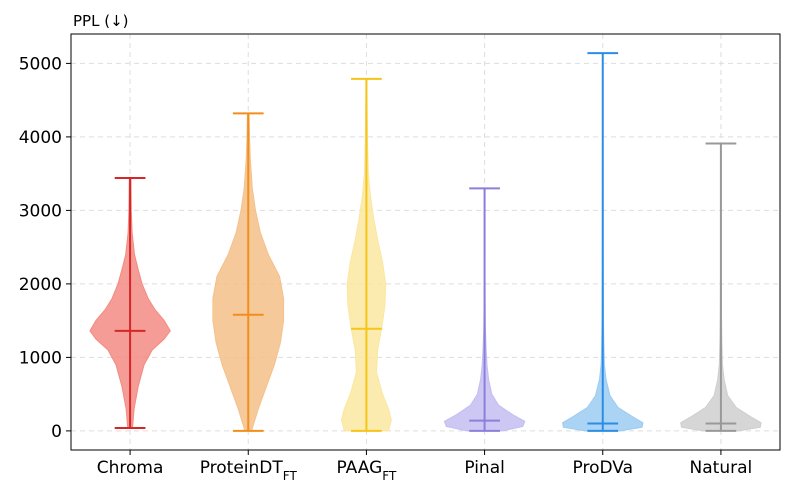 The width and height of the screenshot is (793, 496). I want to click on y-tick-label: 0, so click(56, 432).